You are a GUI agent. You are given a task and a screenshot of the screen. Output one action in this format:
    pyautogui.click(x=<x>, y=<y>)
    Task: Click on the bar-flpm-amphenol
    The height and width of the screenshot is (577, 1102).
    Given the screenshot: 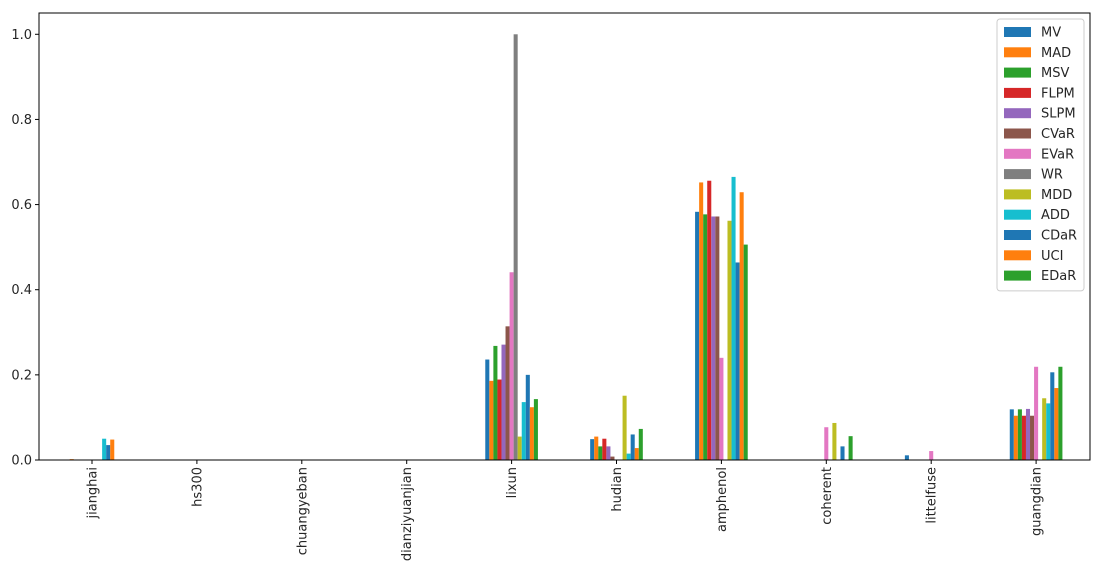 What is the action you would take?
    pyautogui.click(x=709, y=320)
    